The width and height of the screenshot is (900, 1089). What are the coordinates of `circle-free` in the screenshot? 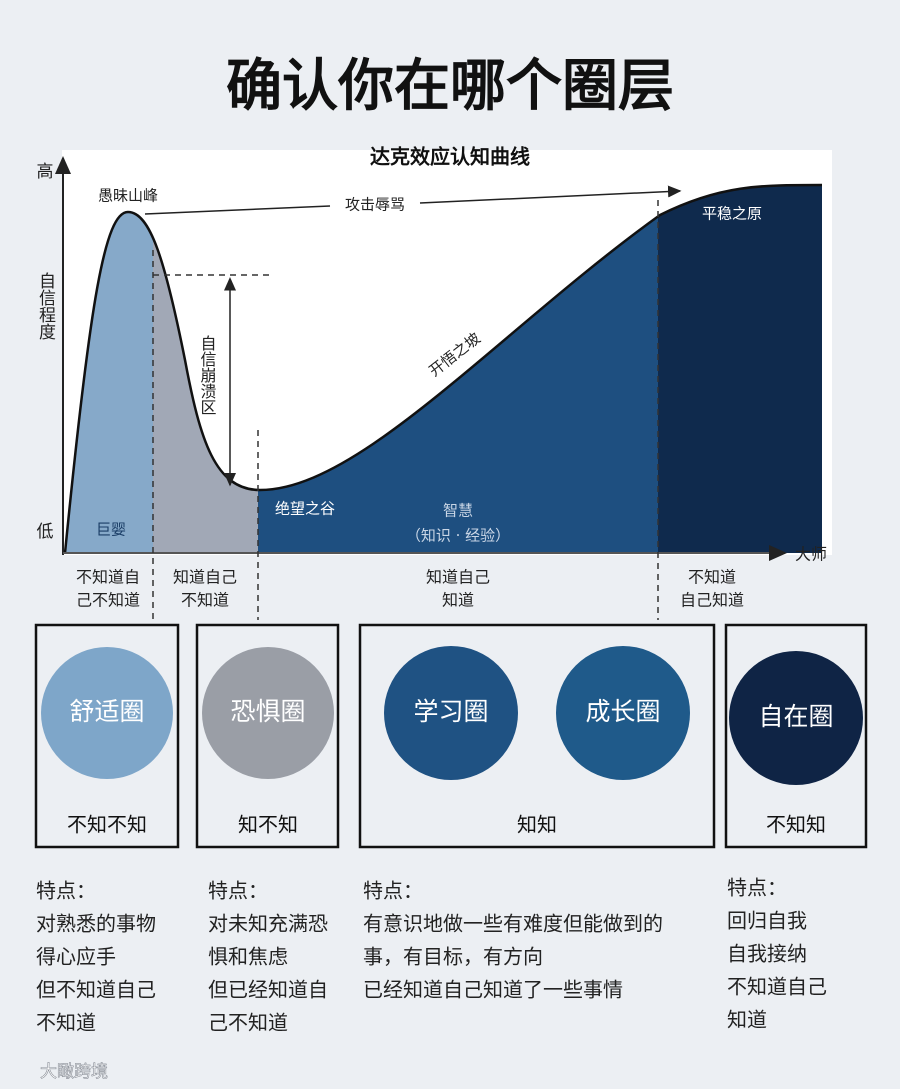 It's located at (796, 718).